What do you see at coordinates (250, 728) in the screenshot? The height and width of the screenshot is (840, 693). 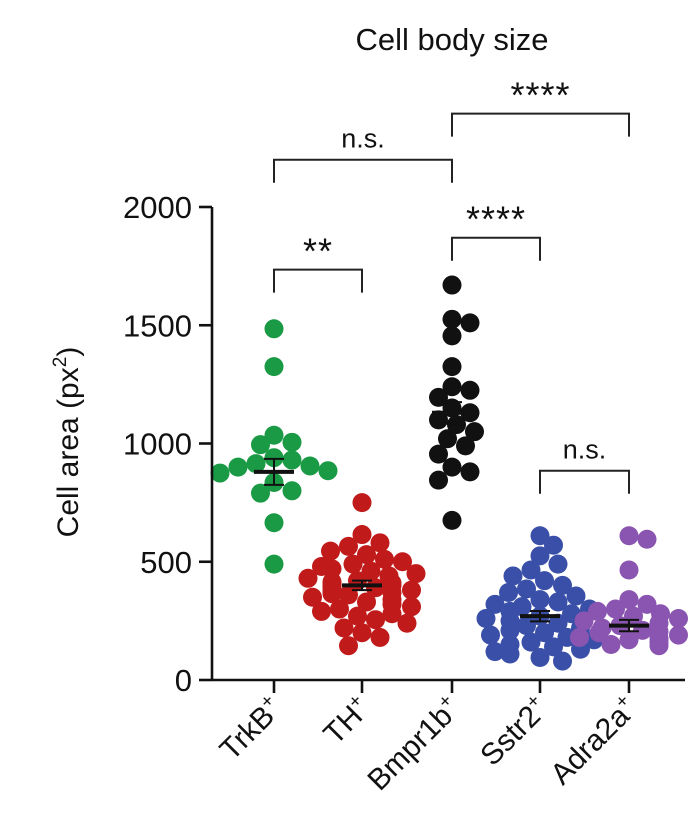 I see `x-tick-label: TrkB+` at bounding box center [250, 728].